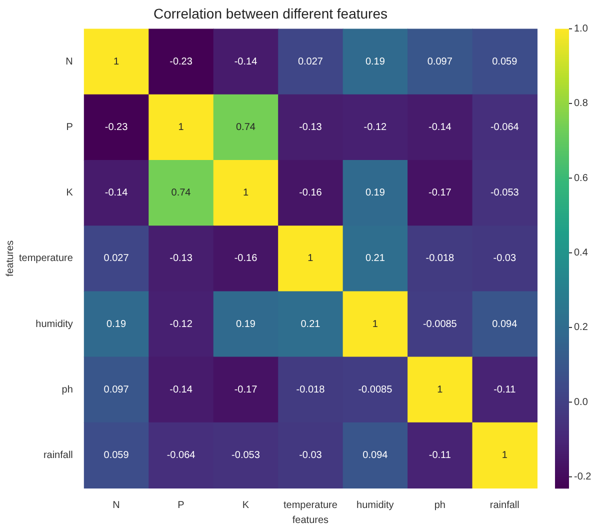 The height and width of the screenshot is (530, 599). What do you see at coordinates (10, 258) in the screenshot?
I see `y-axis-title: features` at bounding box center [10, 258].